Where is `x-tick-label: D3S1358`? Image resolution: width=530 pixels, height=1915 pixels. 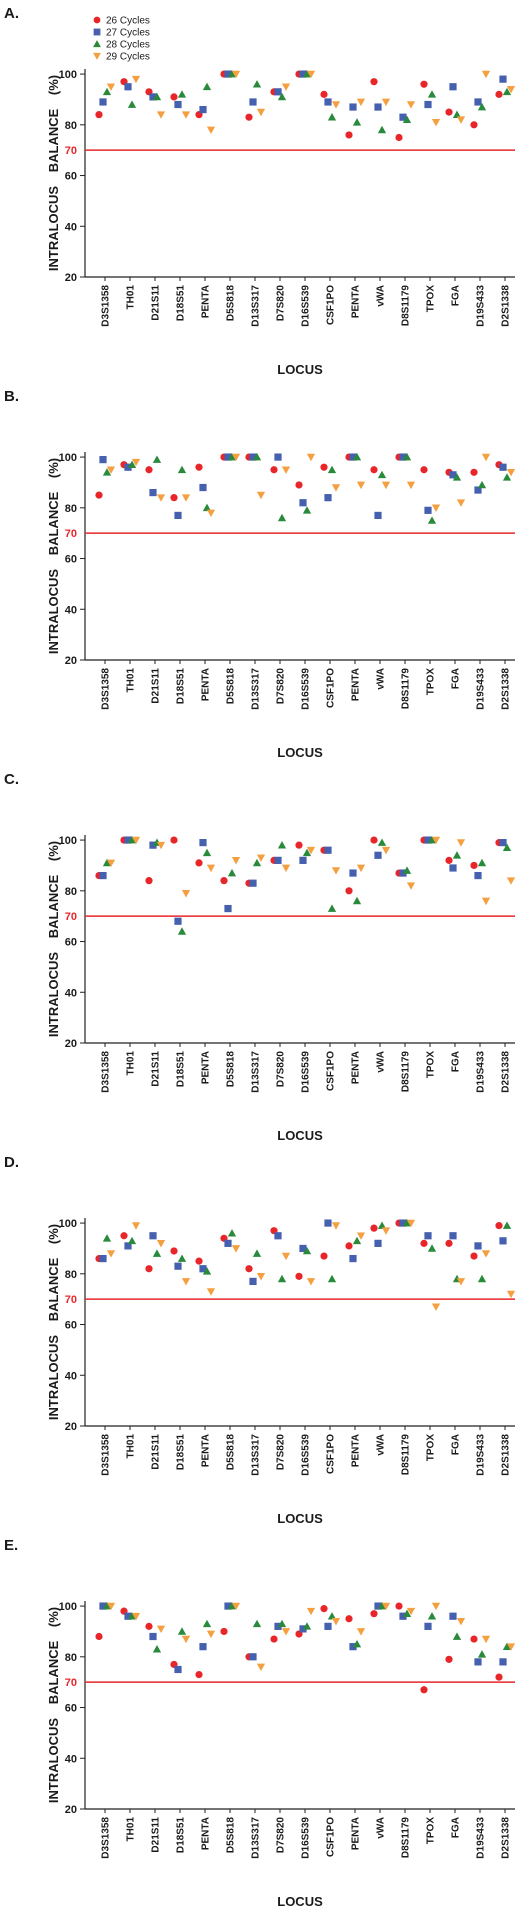
x-tick-label: D3S1358 is located at coordinates (106, 1072).